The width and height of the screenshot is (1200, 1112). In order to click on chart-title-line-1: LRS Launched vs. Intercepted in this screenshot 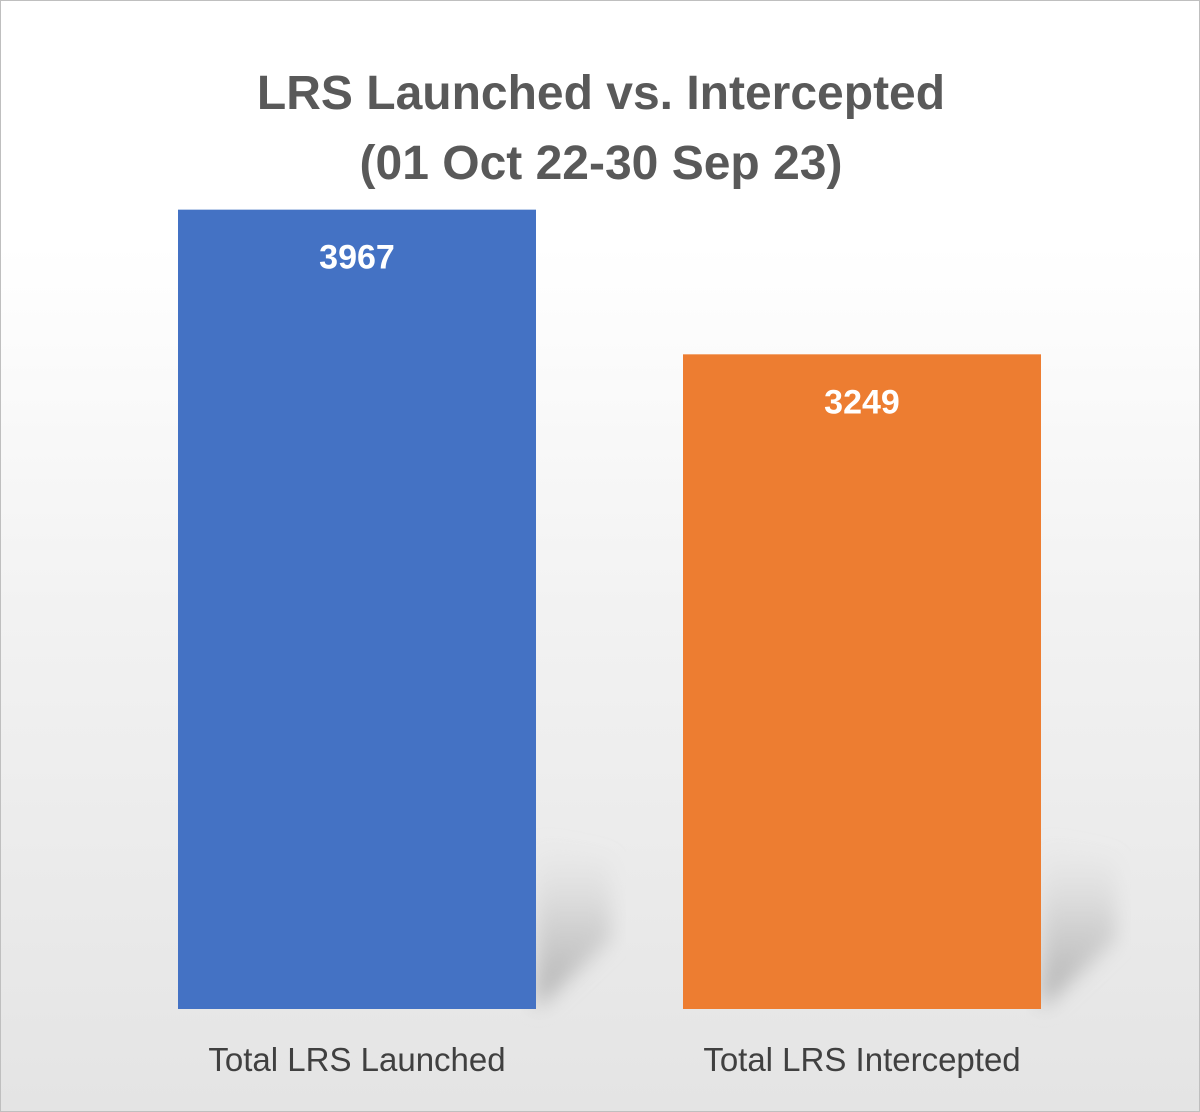, I will do `click(601, 93)`.